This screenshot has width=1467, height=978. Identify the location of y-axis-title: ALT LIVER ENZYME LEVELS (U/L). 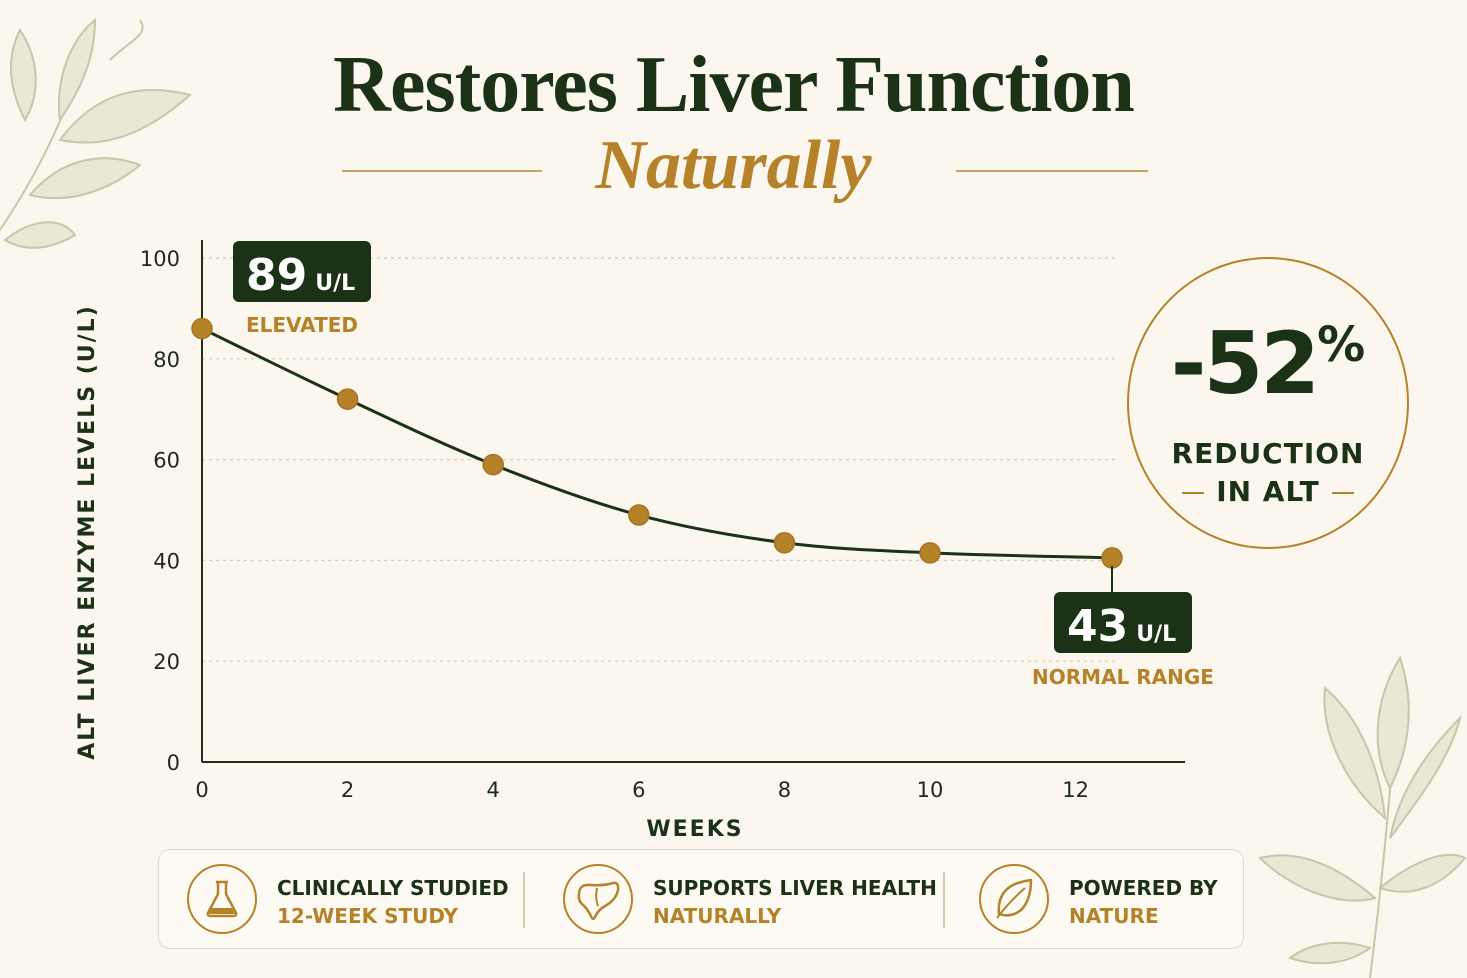
(87, 531).